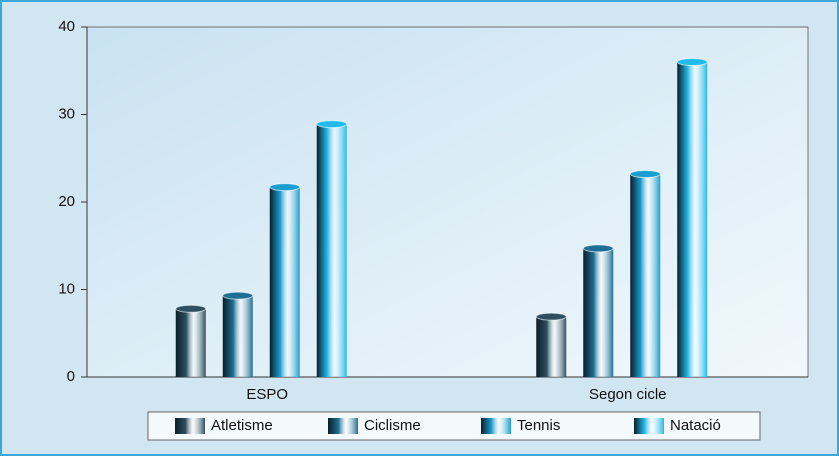 Image resolution: width=839 pixels, height=461 pixels. I want to click on x-tick-label: Segon cicle, so click(628, 394).